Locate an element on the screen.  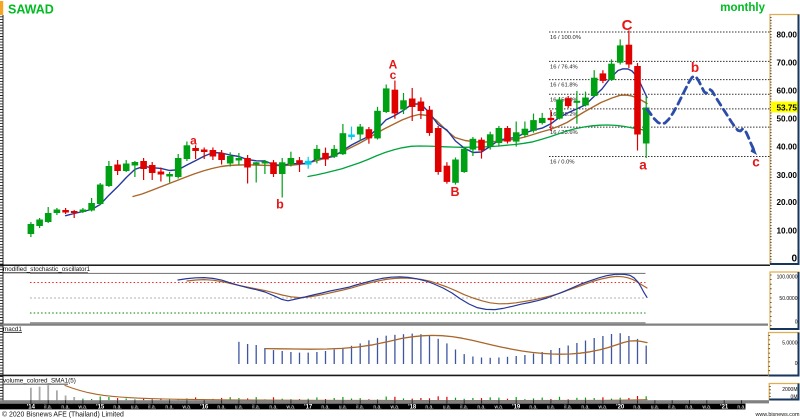
svg-text: '16 is located at coordinates (204, 408).